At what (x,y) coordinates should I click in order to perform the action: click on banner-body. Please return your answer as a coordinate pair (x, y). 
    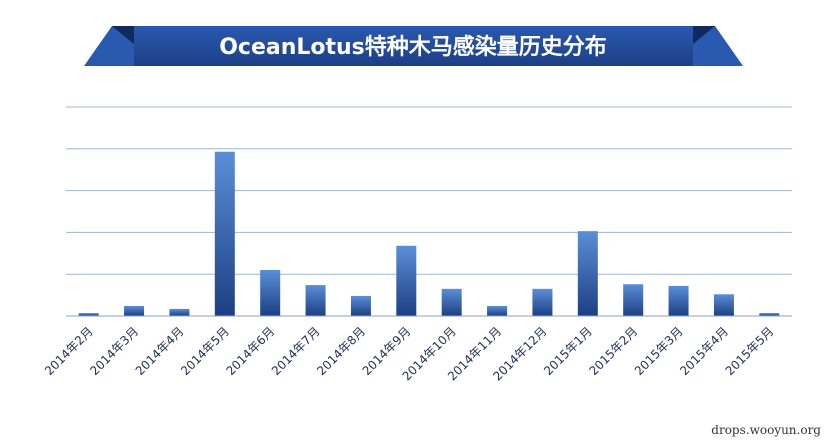
    Looking at the image, I should click on (413, 46).